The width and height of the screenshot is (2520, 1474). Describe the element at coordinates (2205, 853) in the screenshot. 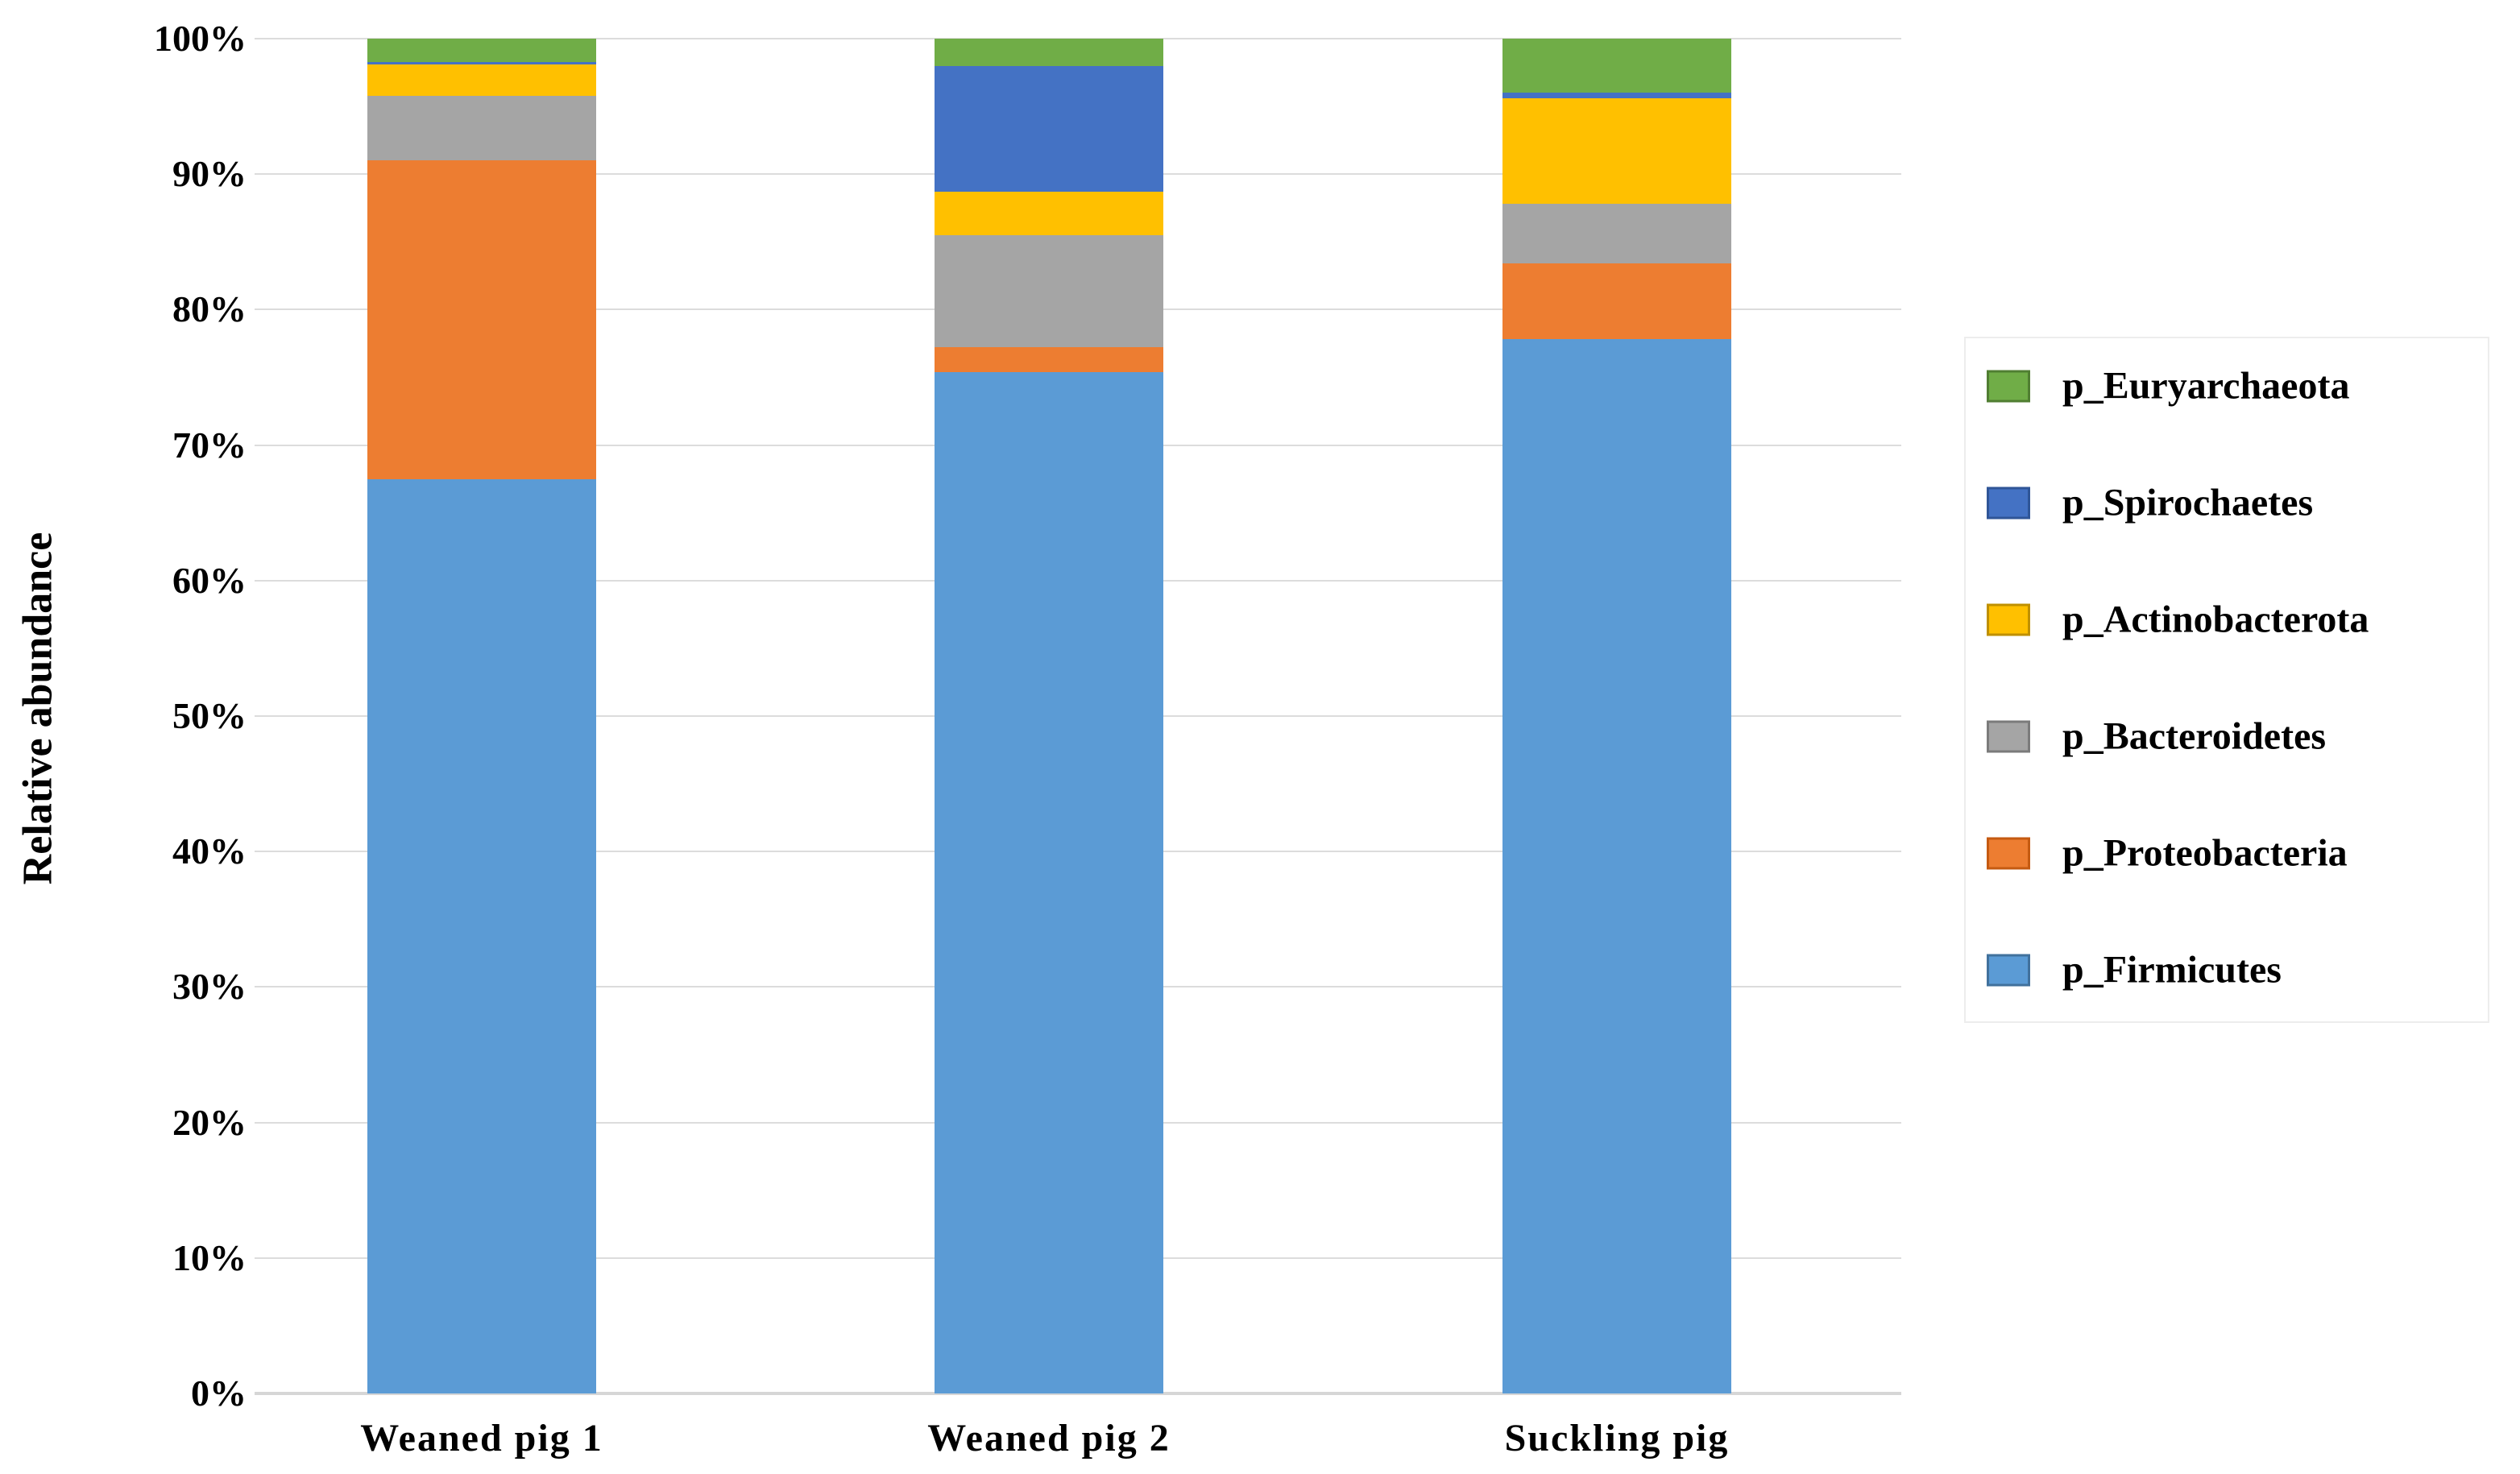

I see `legend-label-p_proteobacteria: p_Proteobacteria` at that location.